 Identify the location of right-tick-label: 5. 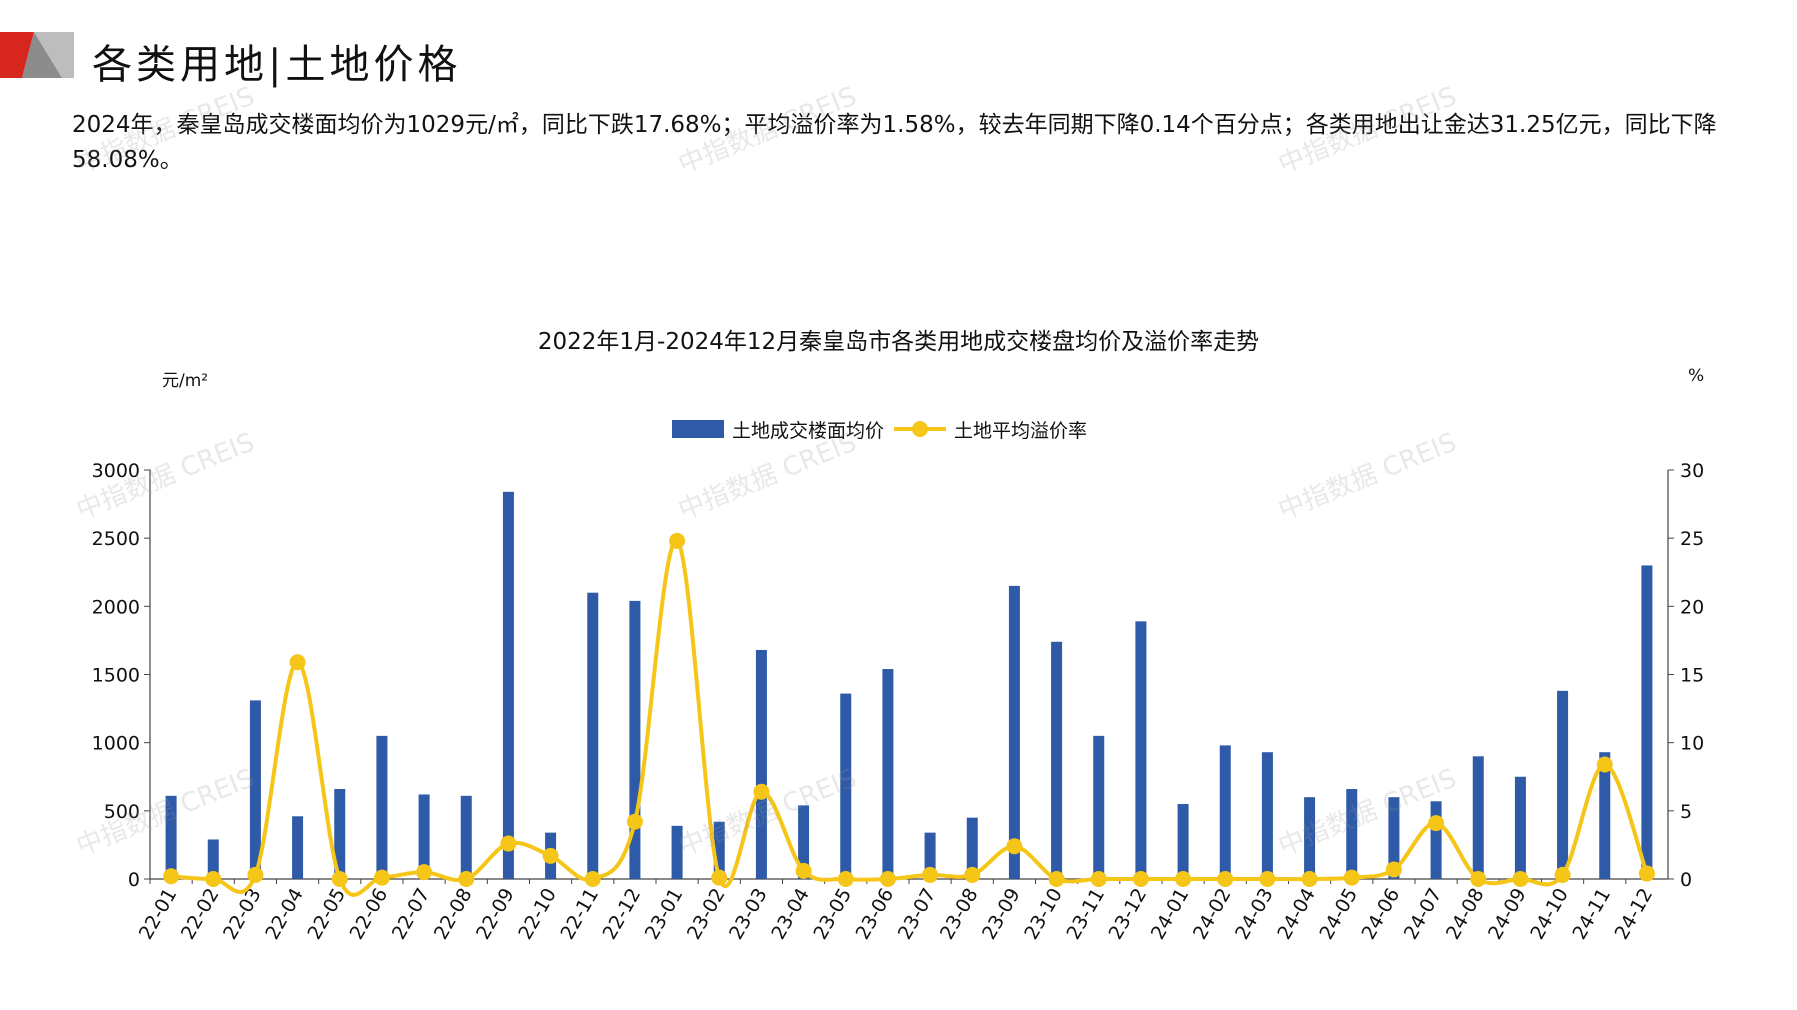
(1686, 812).